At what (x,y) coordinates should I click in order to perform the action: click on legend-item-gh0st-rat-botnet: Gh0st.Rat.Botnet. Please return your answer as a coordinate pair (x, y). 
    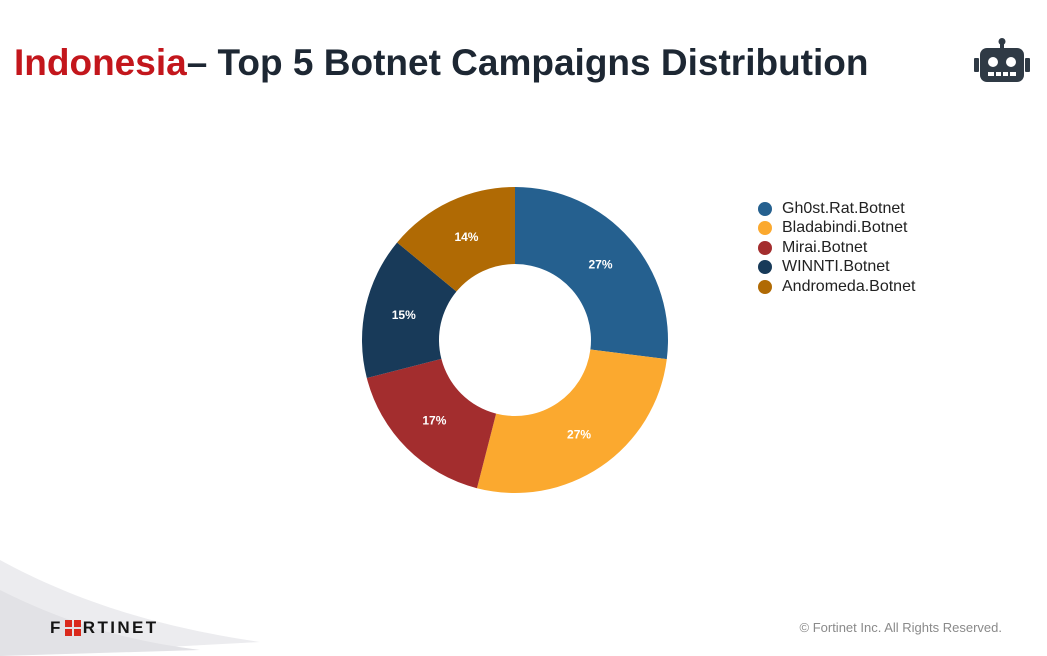
    Looking at the image, I should click on (836, 209).